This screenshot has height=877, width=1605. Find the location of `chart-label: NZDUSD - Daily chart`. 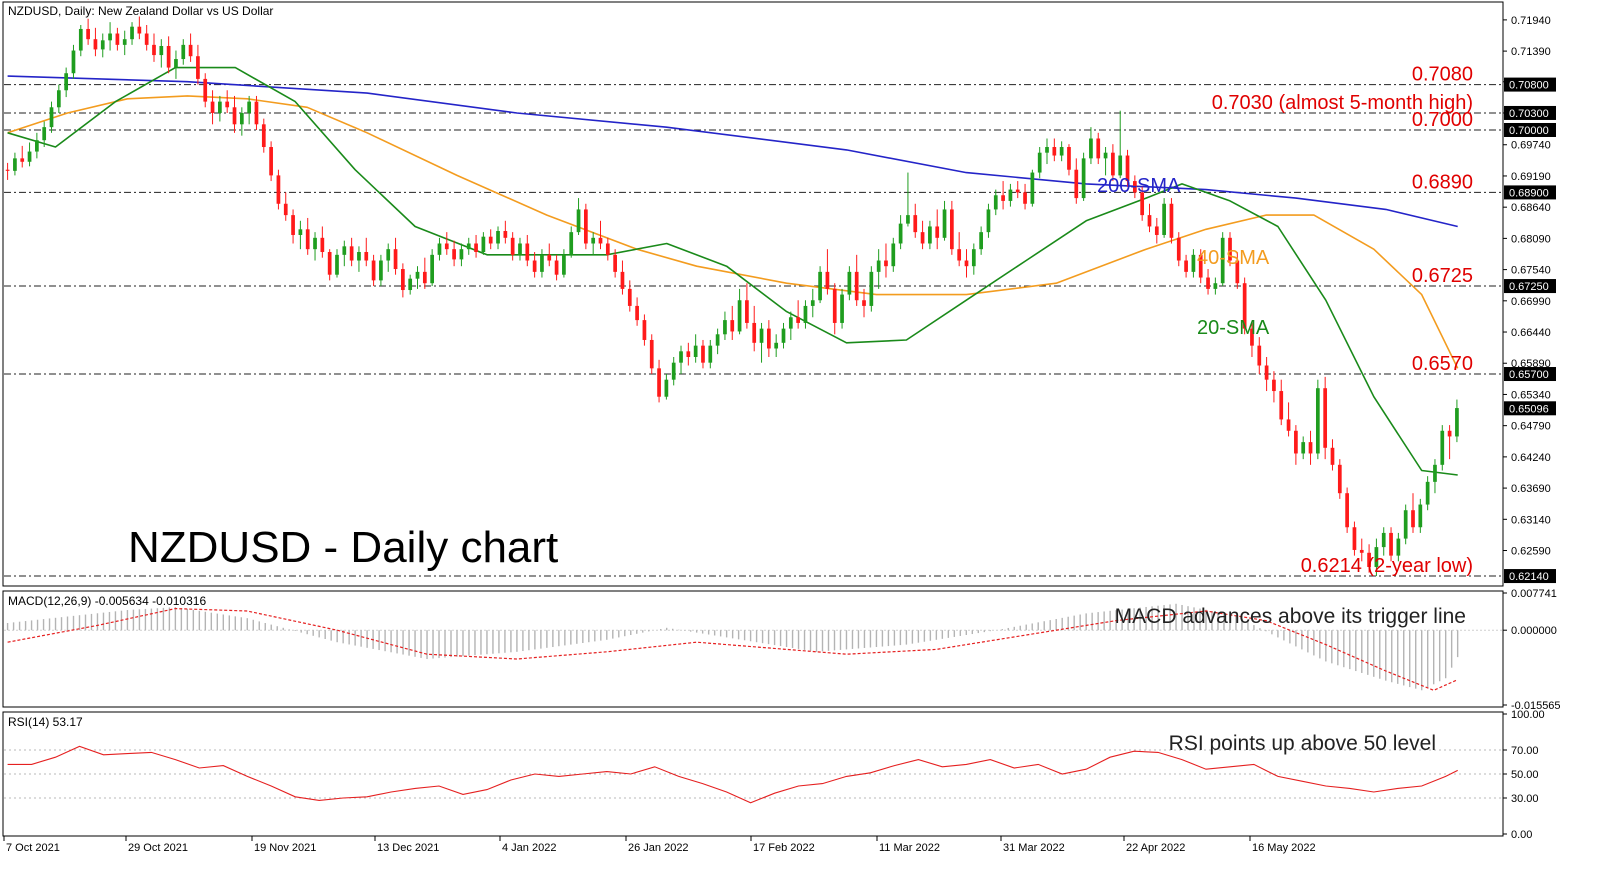

chart-label: NZDUSD - Daily chart is located at coordinates (343, 547).